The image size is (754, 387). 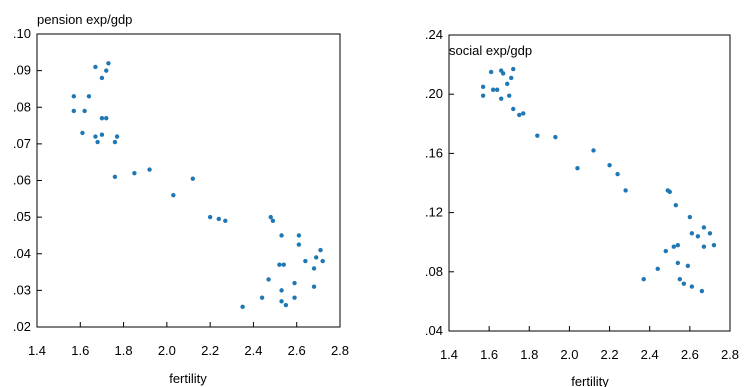 What do you see at coordinates (22, 106) in the screenshot?
I see `y-tick-label: .08` at bounding box center [22, 106].